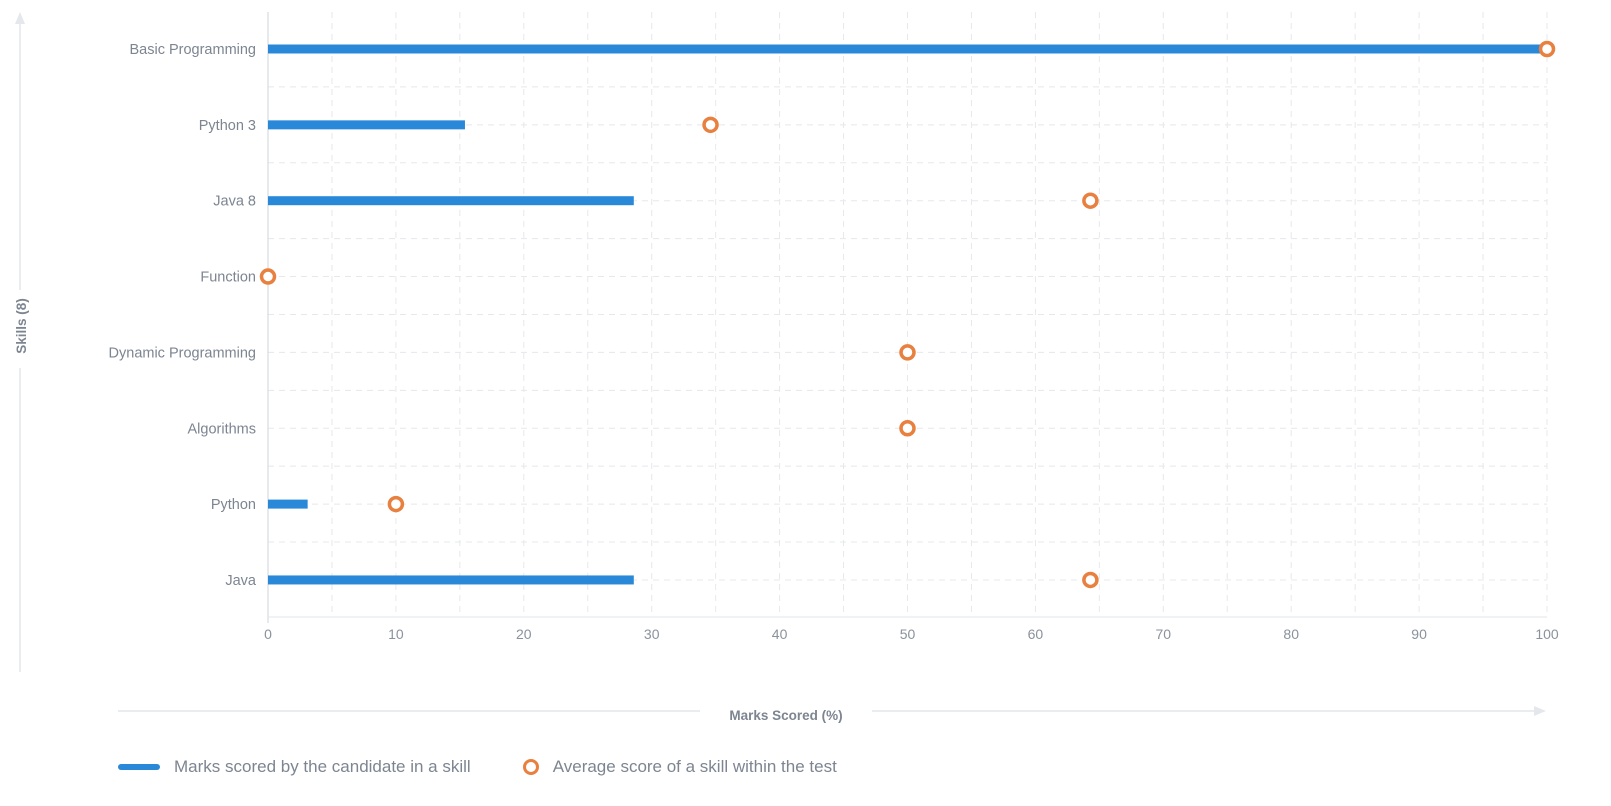  What do you see at coordinates (524, 634) in the screenshot?
I see `x-tick-label: 20` at bounding box center [524, 634].